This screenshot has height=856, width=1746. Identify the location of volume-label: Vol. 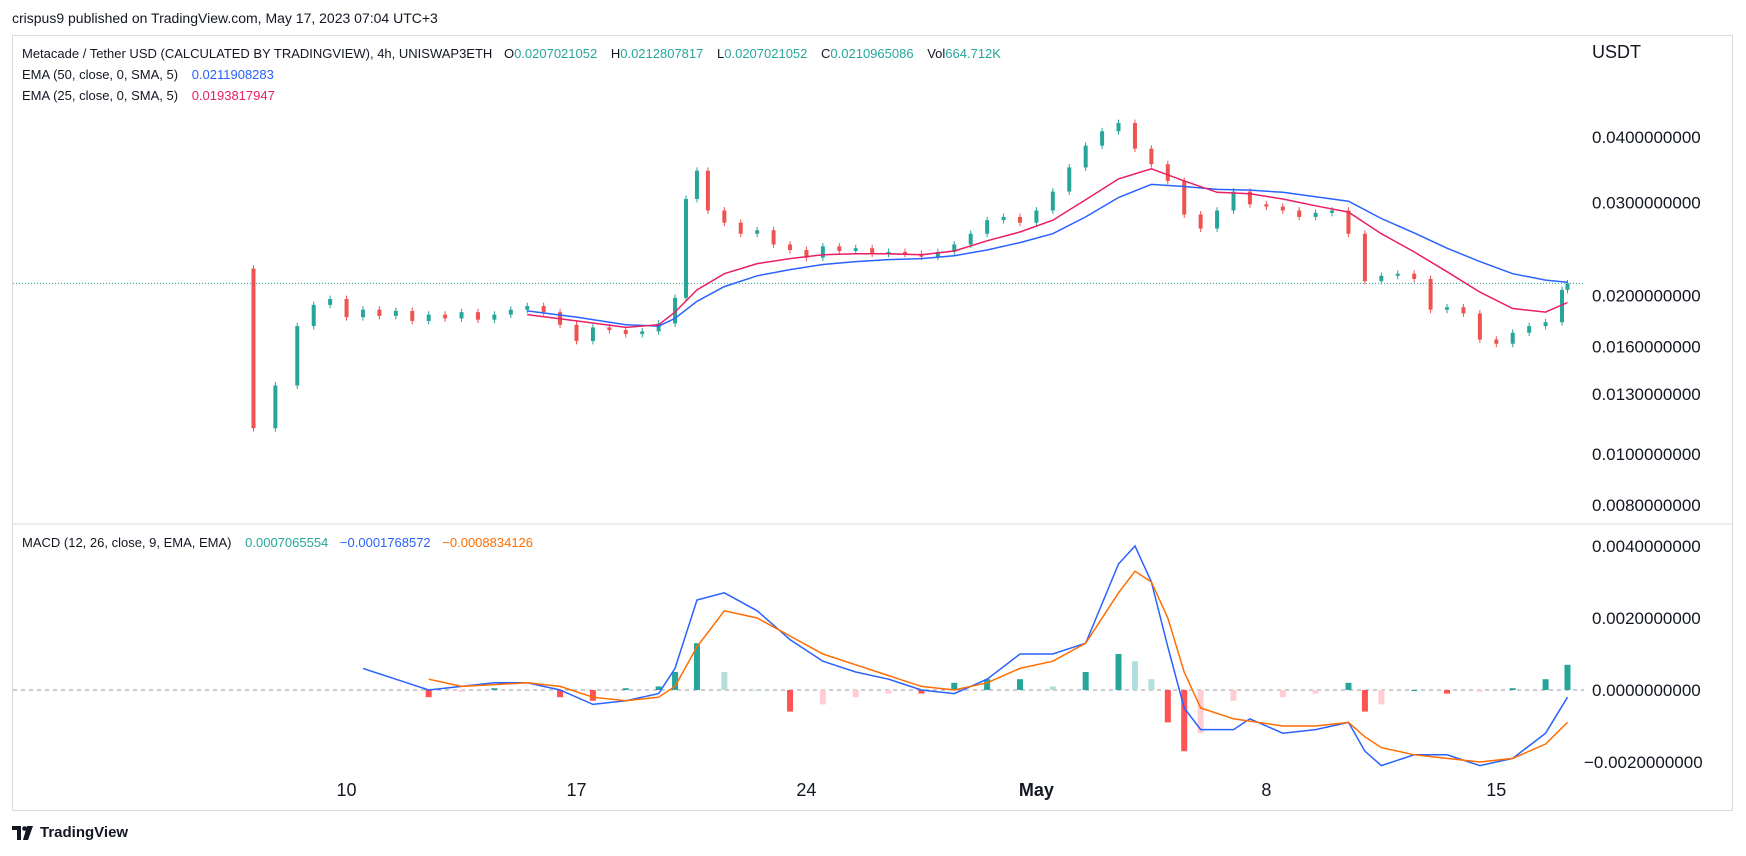
(936, 53).